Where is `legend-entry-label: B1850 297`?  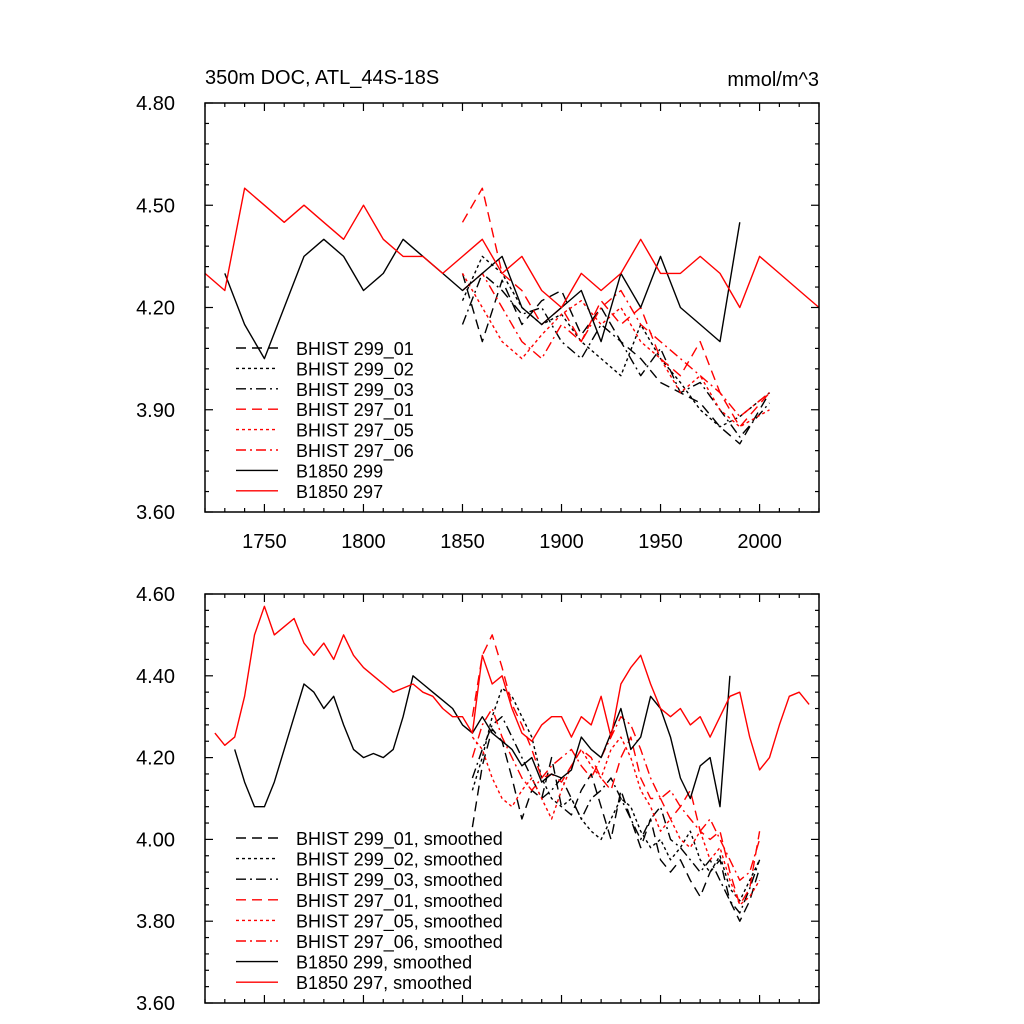
legend-entry-label: B1850 297 is located at coordinates (339, 492).